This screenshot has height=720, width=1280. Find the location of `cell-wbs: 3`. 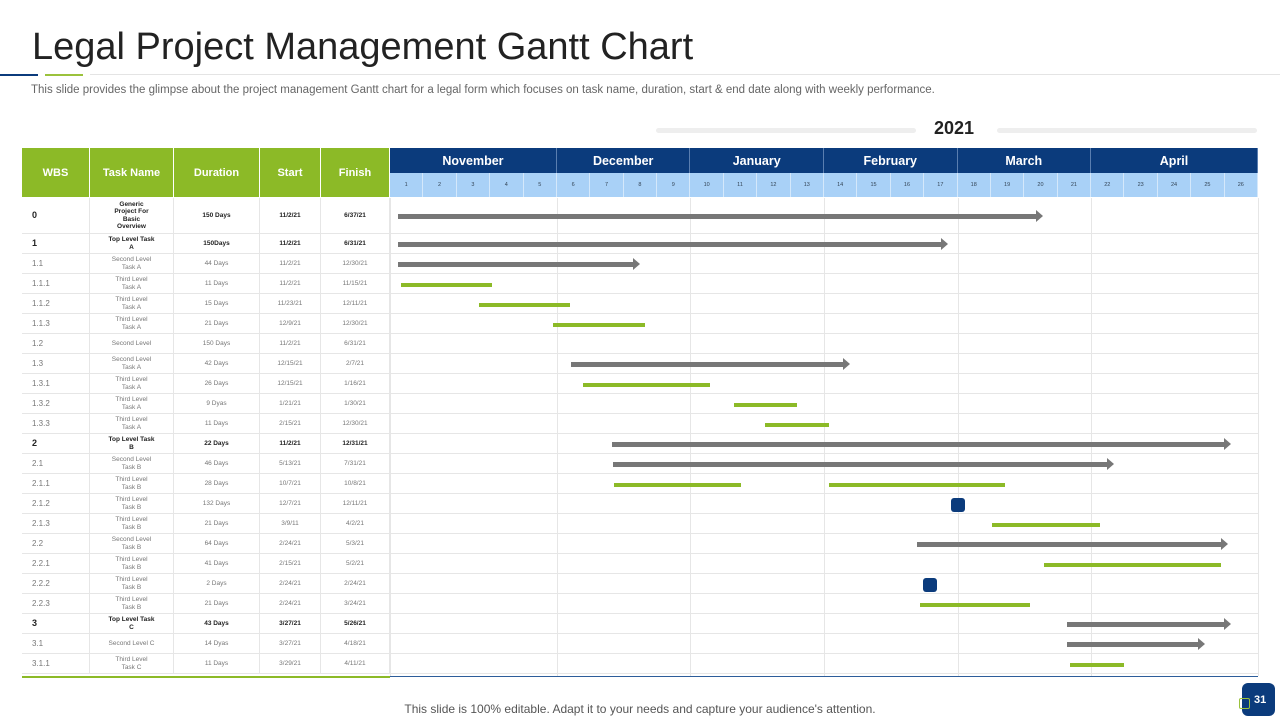

cell-wbs: 3 is located at coordinates (56, 623).